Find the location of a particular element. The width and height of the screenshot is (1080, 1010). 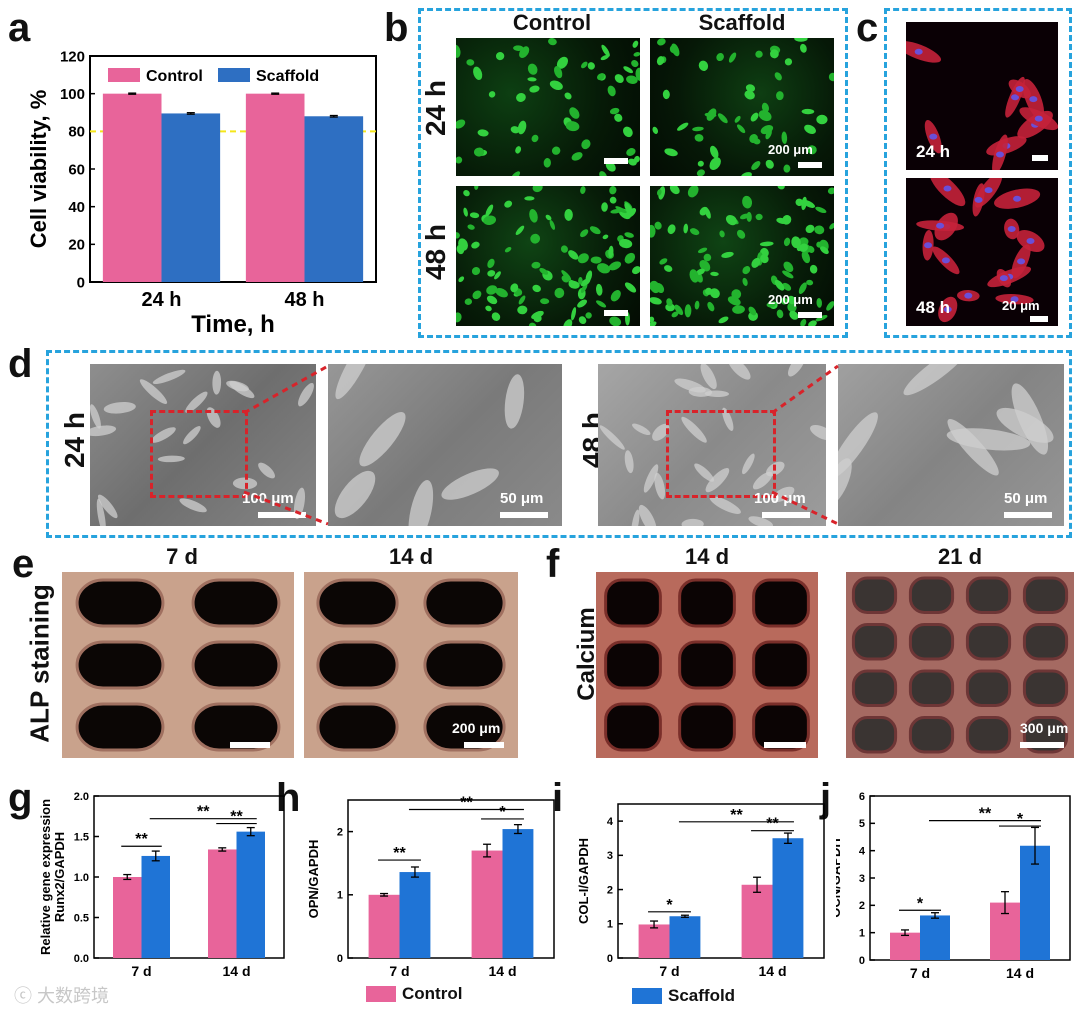

scale-label: 200 μm is located at coordinates (476, 728).